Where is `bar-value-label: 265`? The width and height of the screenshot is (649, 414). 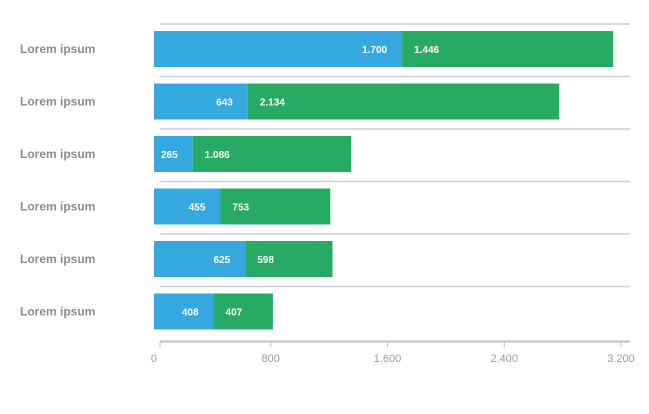
bar-value-label: 265 is located at coordinates (169, 155).